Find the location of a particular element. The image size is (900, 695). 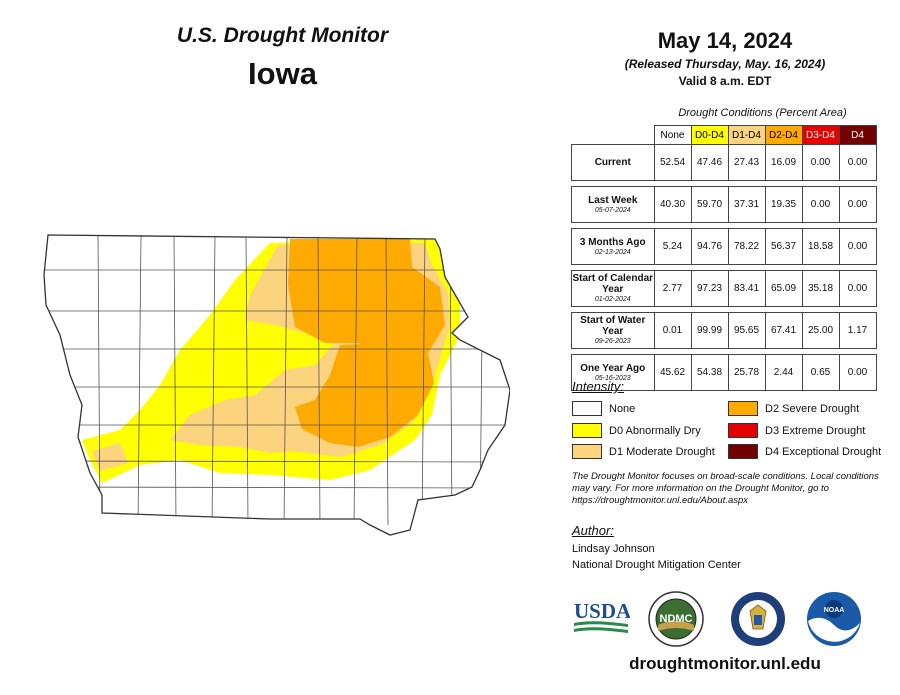

legend-item-d2: D2 Severe Drought is located at coordinates (793, 408).